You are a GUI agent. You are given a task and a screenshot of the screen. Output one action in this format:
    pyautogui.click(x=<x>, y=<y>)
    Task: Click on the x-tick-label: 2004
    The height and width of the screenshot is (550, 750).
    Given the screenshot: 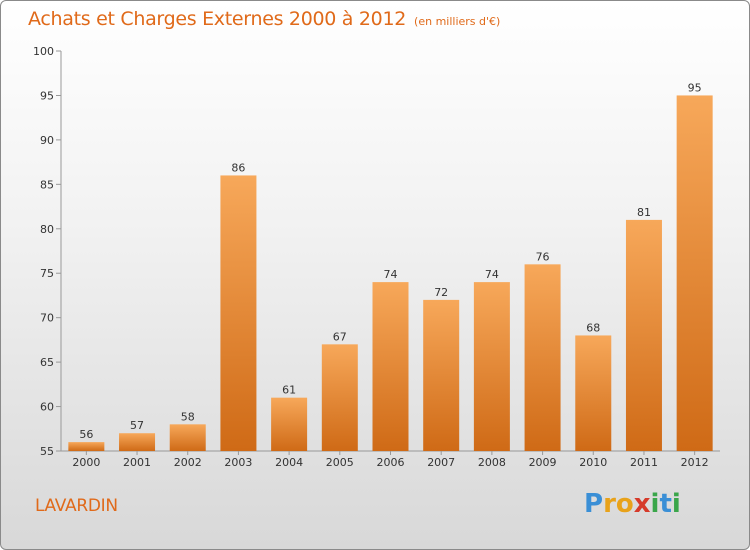 What is the action you would take?
    pyautogui.click(x=289, y=462)
    